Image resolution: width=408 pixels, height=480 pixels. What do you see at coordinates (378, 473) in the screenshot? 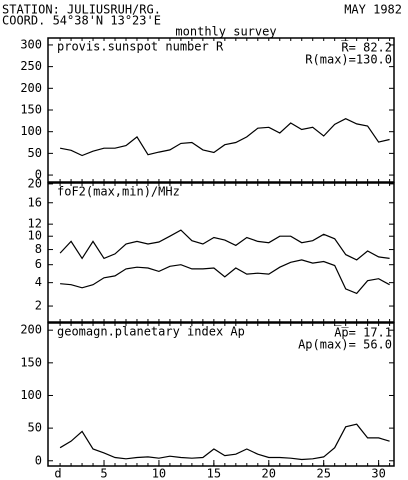
I see `x-tick-label: 30` at bounding box center [378, 473].